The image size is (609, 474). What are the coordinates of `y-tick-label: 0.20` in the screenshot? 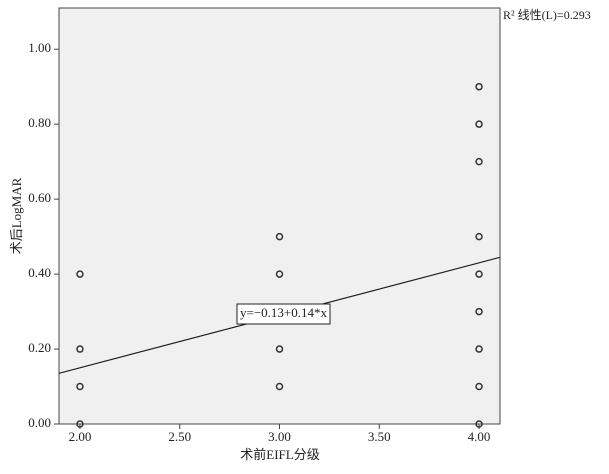 It's located at (39, 347).